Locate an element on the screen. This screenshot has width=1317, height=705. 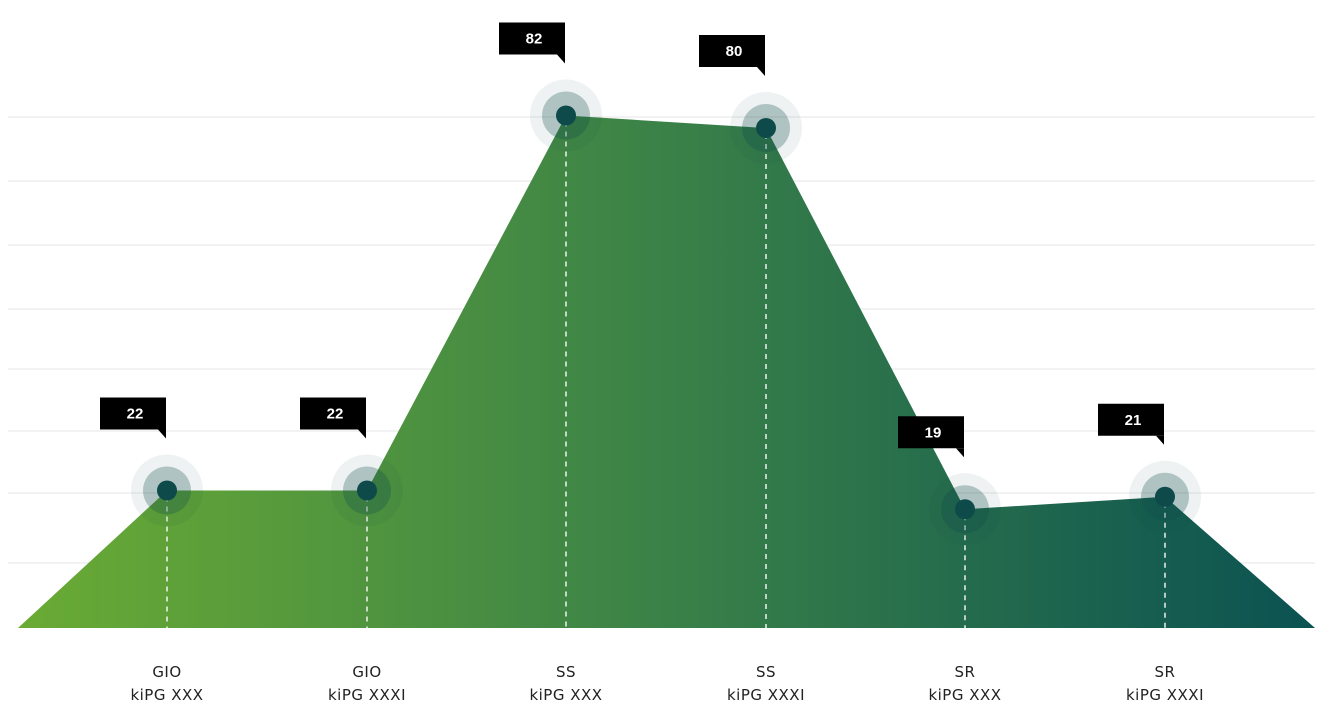
data-label-badge: 19 is located at coordinates (931, 437).